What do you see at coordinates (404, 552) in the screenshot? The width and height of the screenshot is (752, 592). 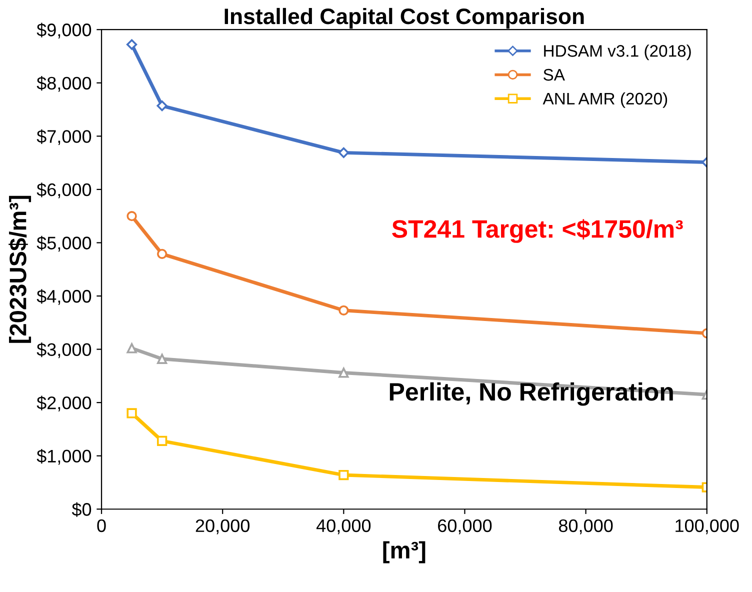 I see `x-axis-title: [m³]` at bounding box center [404, 552].